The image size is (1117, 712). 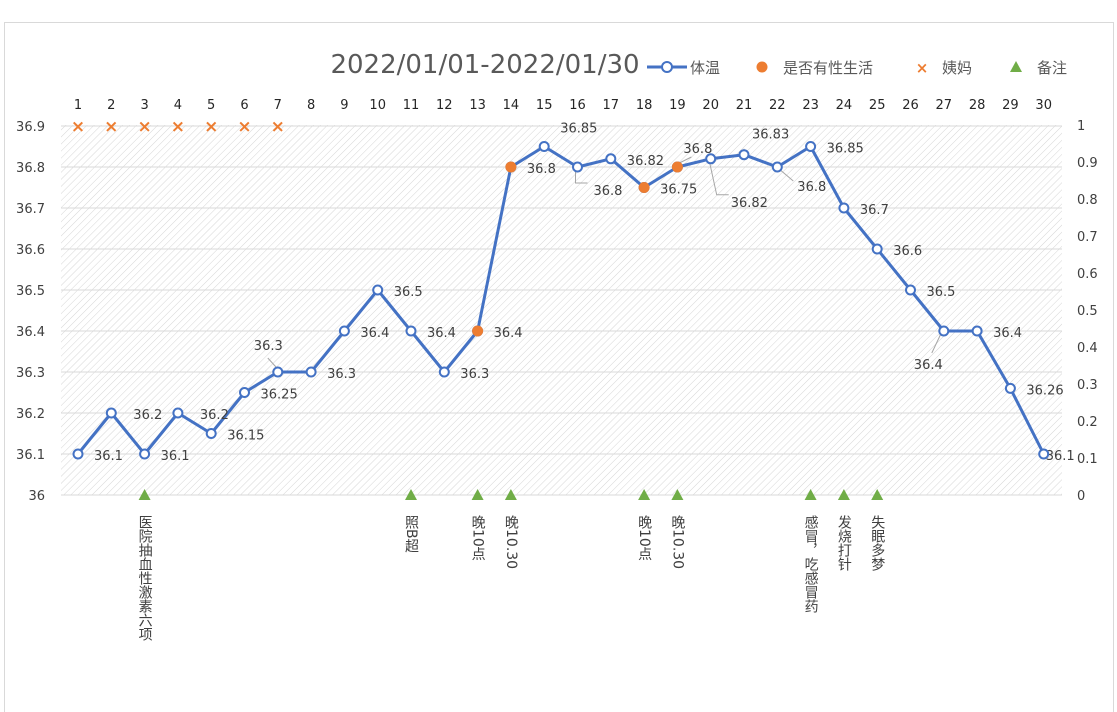 What do you see at coordinates (145, 578) in the screenshot?
I see `note-label: 医院抽血性激素六项` at bounding box center [145, 578].